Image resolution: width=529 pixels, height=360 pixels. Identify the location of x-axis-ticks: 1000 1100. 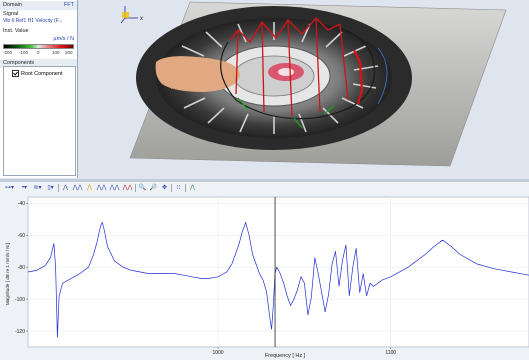
(304, 351).